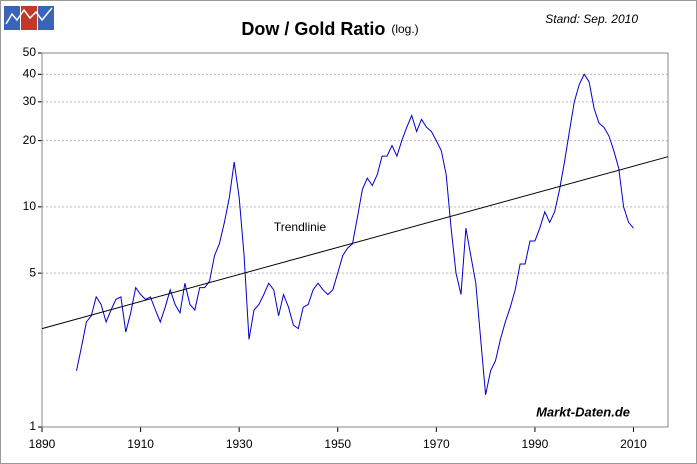  I want to click on source: Markt-Daten.de, so click(583, 411).